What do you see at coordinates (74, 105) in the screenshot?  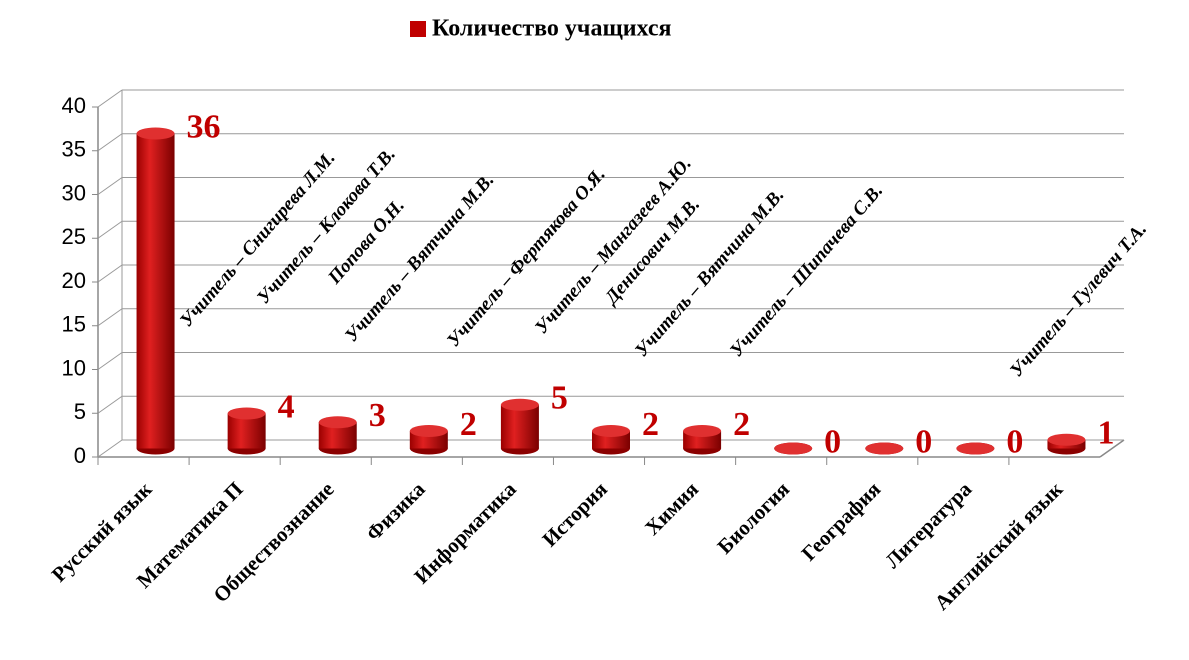 I see `y-tick-label: 40` at bounding box center [74, 105].